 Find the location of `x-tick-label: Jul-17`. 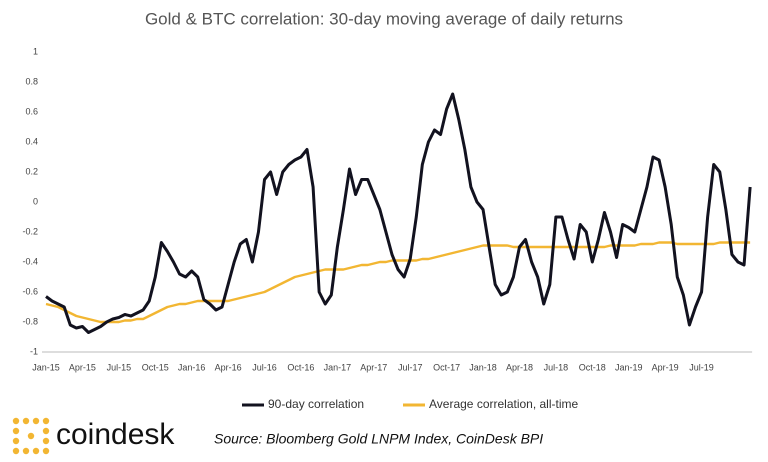

x-tick-label: Jul-17 is located at coordinates (410, 367).